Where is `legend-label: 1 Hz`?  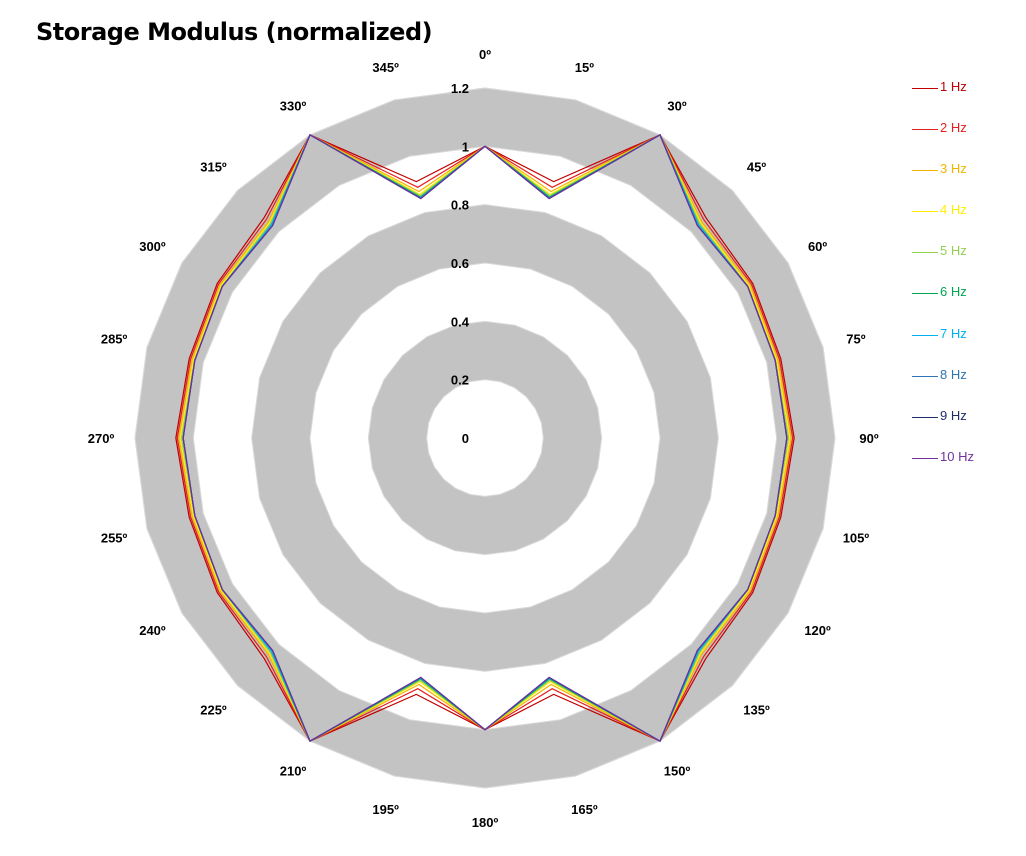
legend-label: 1 Hz is located at coordinates (953, 86).